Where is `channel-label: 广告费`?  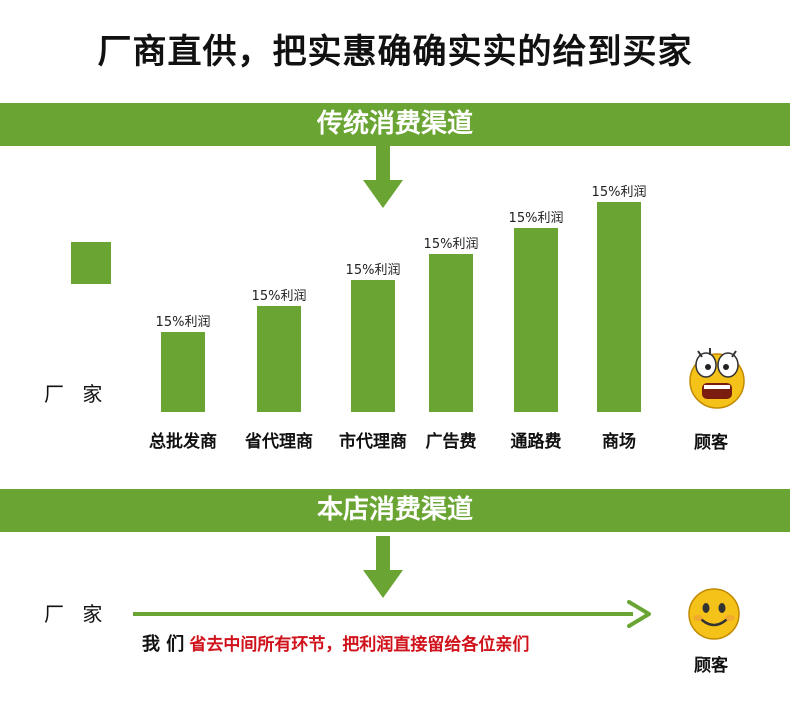
channel-label: 广告费 is located at coordinates (451, 442).